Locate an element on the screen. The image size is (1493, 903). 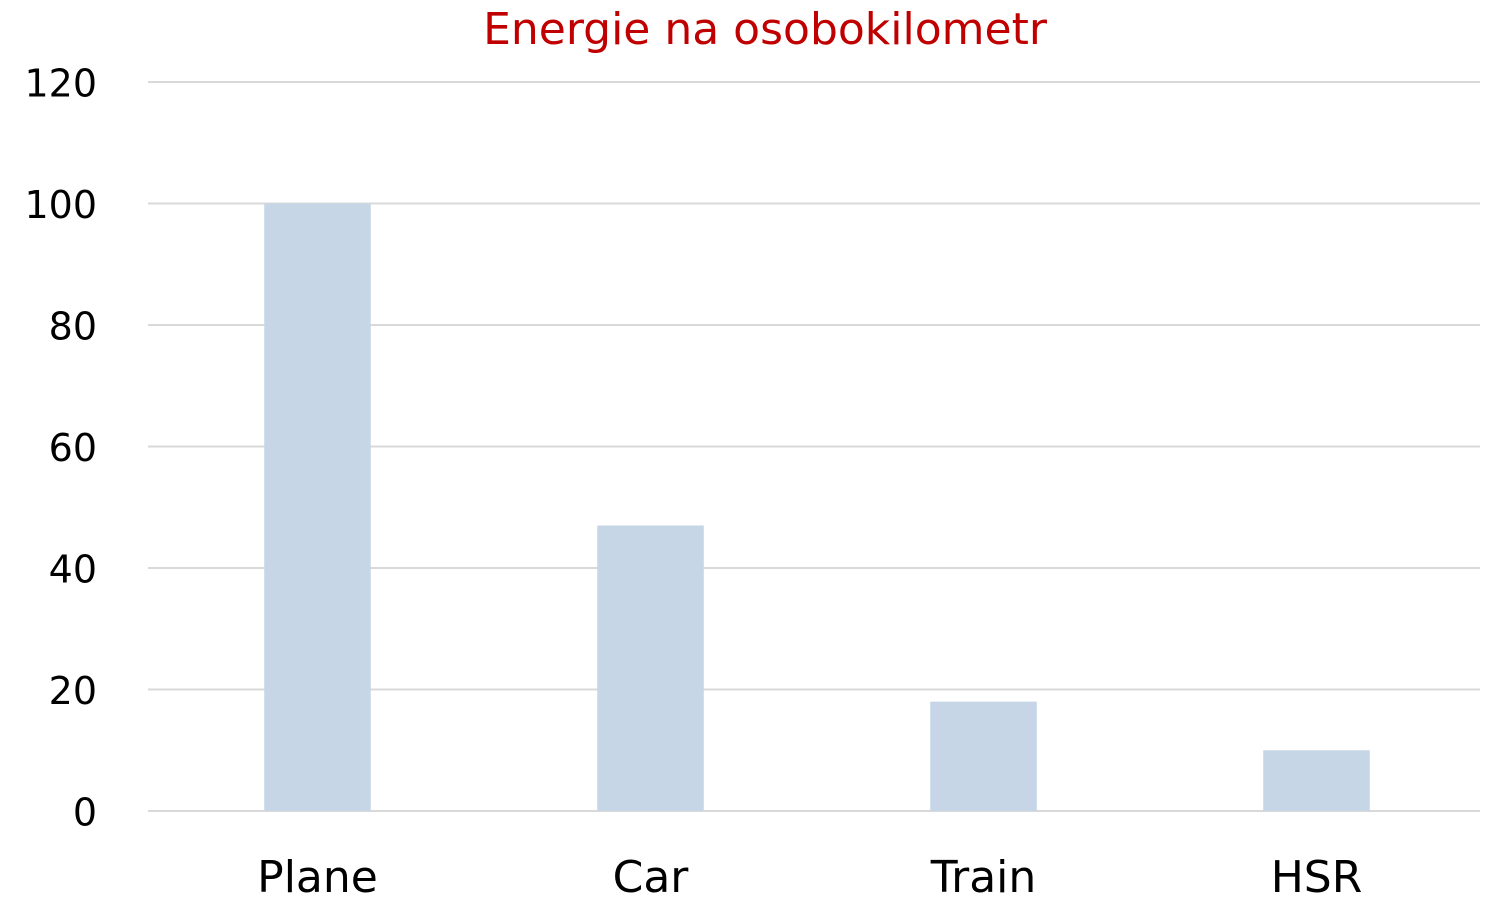
y-tick-label: 0 is located at coordinates (85, 813).